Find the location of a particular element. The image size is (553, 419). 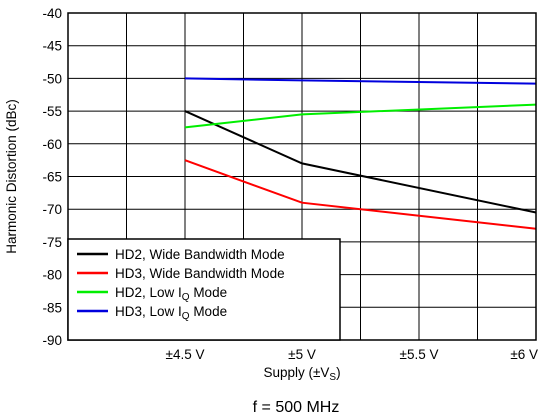

x-axis-title-main: Supply (±V is located at coordinates (296, 372).